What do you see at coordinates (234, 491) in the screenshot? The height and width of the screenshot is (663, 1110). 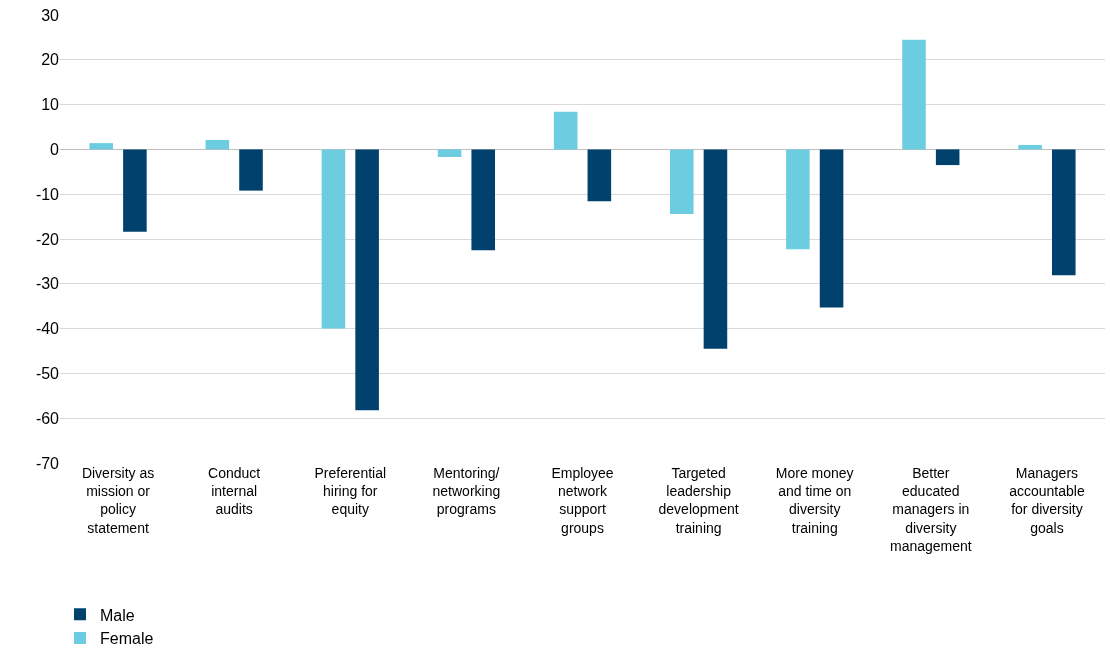 I see `x-tick-label: Conduct internal audits` at bounding box center [234, 491].